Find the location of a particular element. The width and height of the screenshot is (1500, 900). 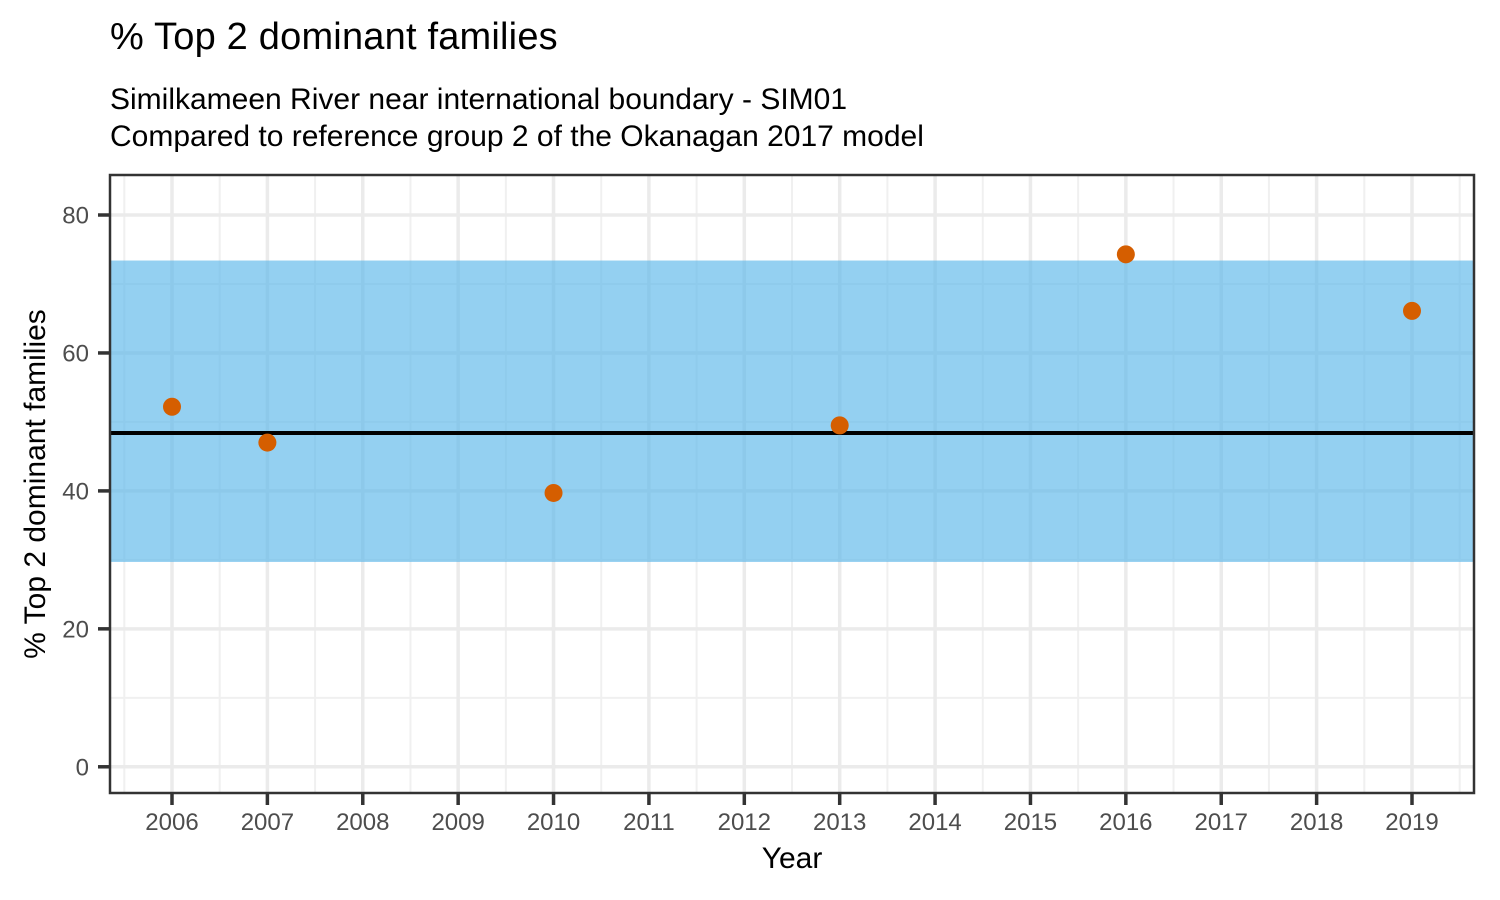

data-point-2019 is located at coordinates (1412, 310).